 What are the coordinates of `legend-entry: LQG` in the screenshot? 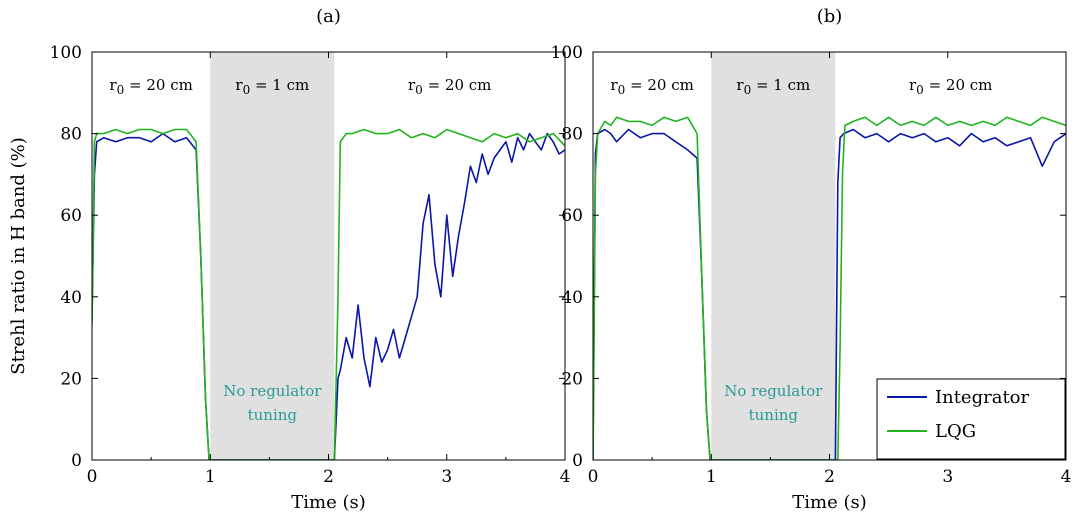 It's located at (955, 431).